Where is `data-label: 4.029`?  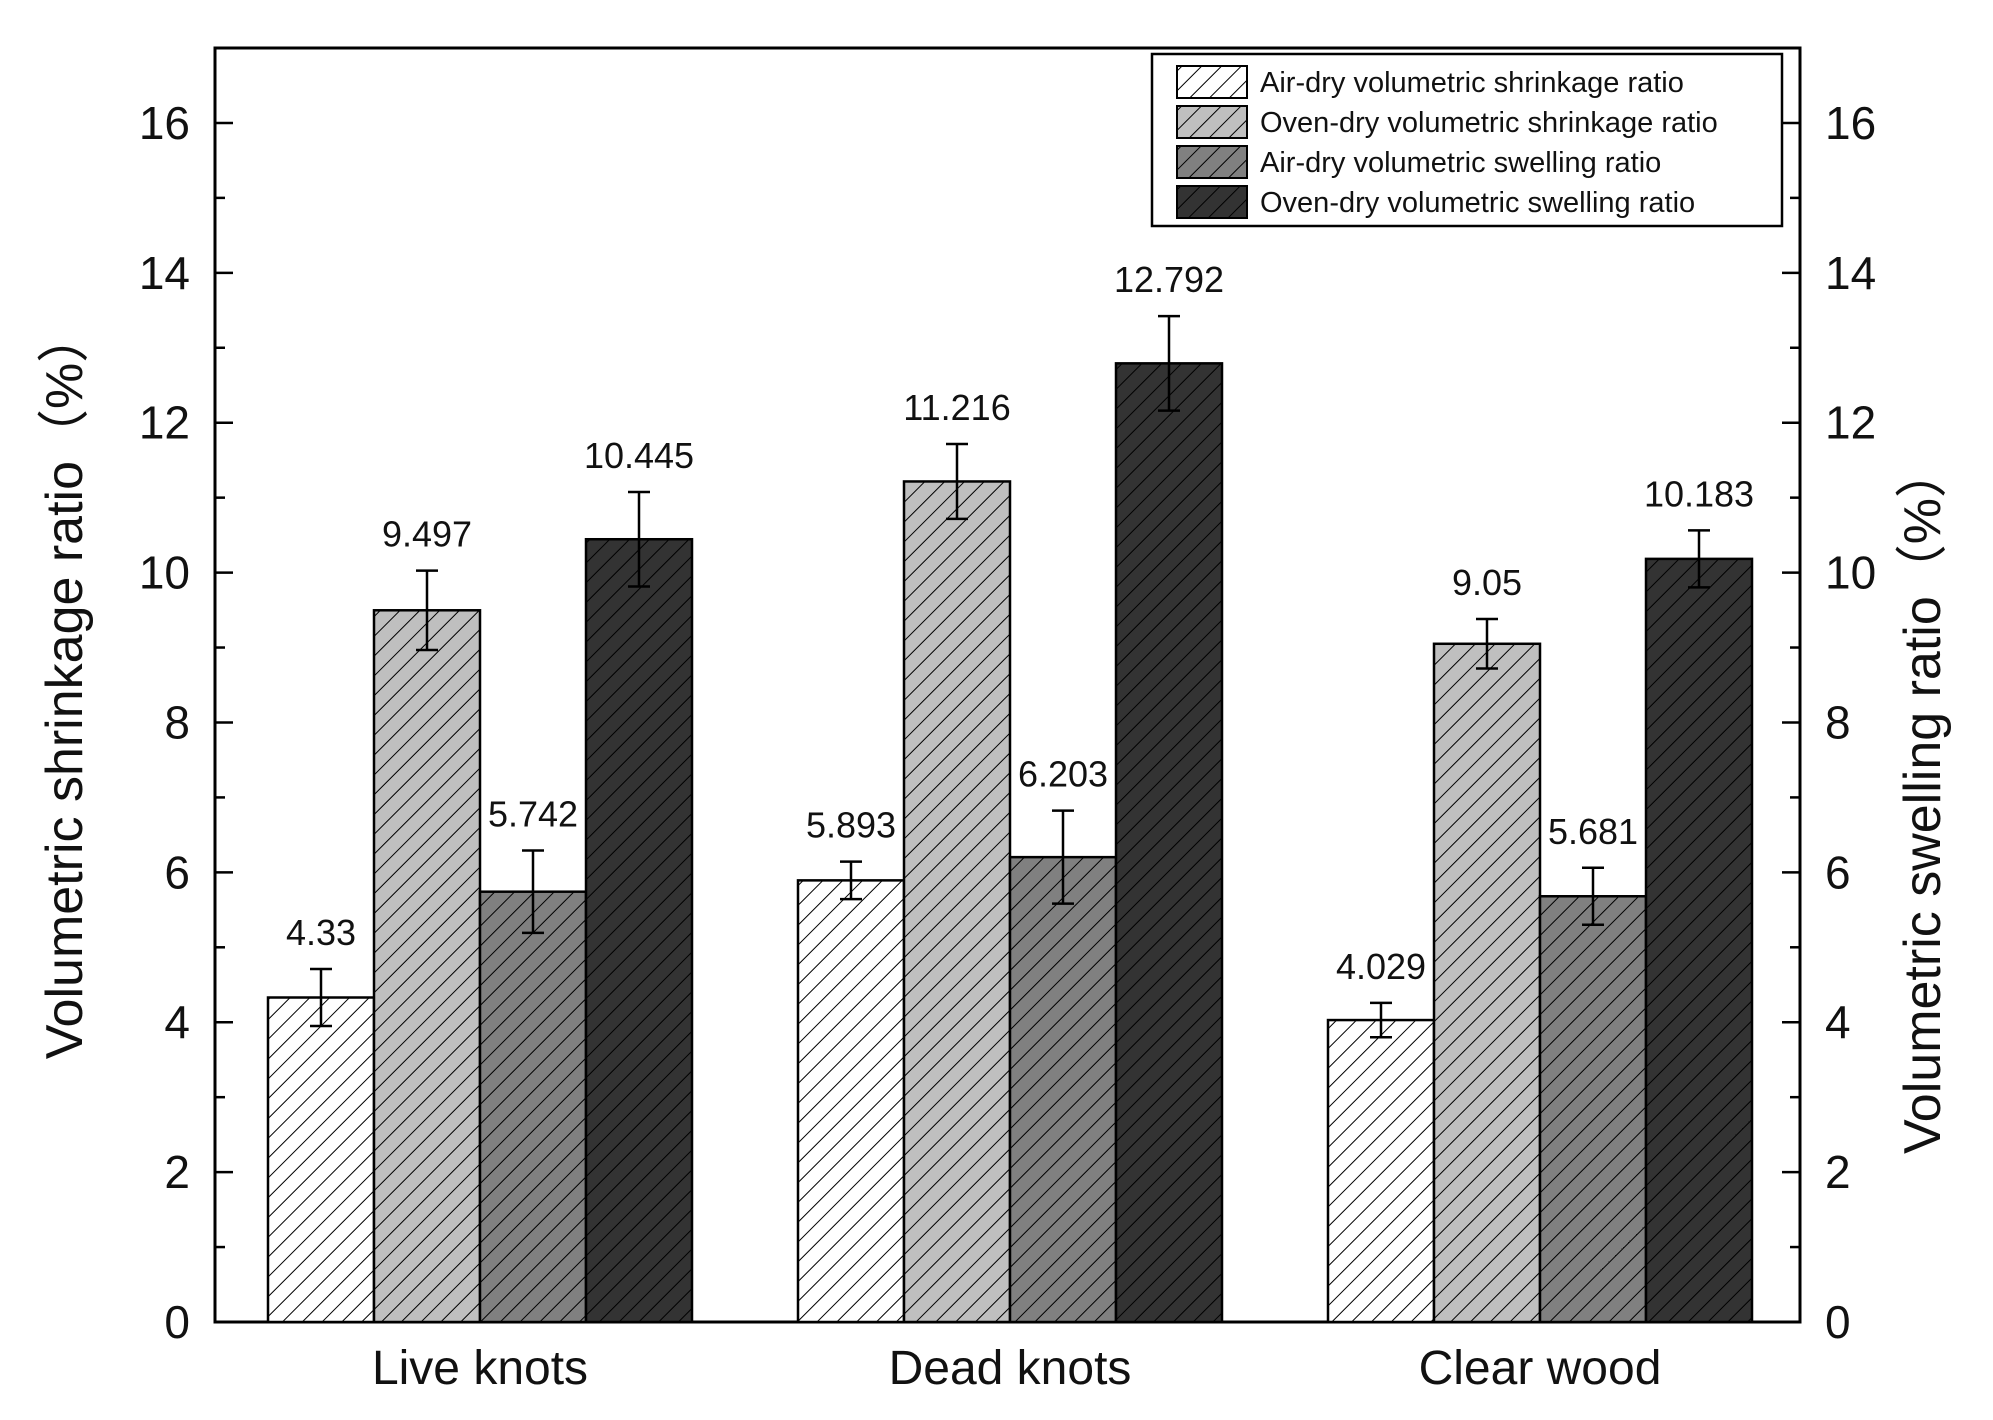
data-label: 4.029 is located at coordinates (1381, 966).